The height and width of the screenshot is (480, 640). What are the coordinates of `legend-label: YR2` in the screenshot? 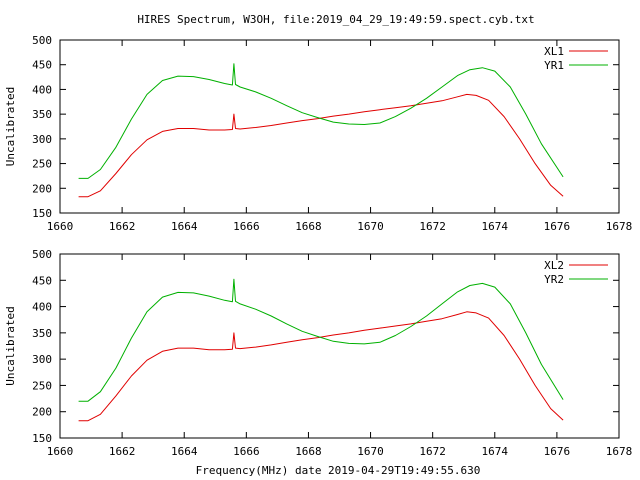 It's located at (554, 279).